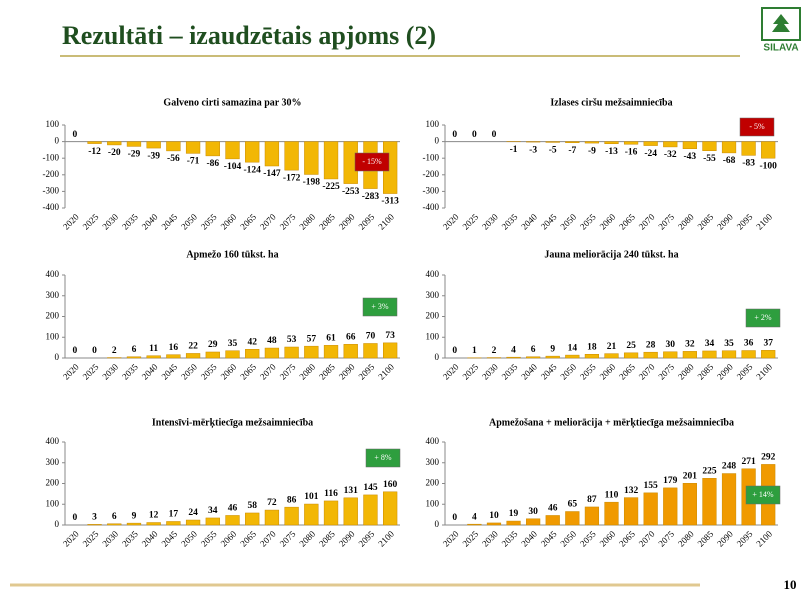 The height and width of the screenshot is (595, 806). I want to click on data-label: -198, so click(312, 183).